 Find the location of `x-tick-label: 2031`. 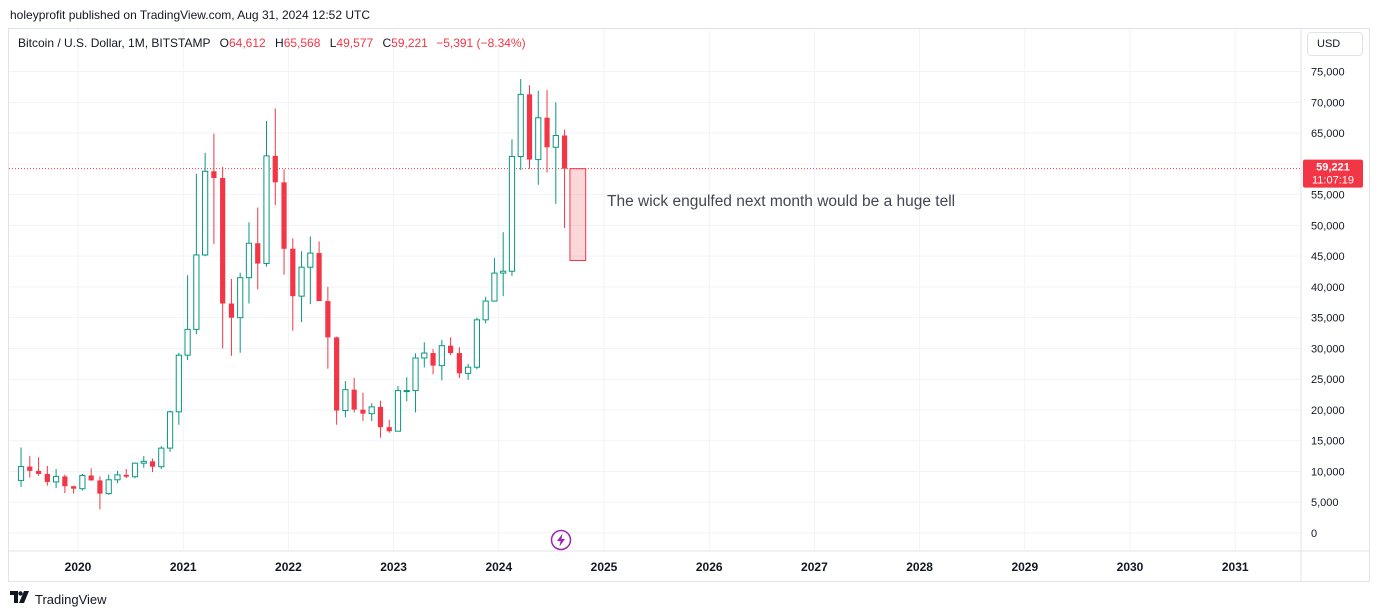

x-tick-label: 2031 is located at coordinates (1235, 567).